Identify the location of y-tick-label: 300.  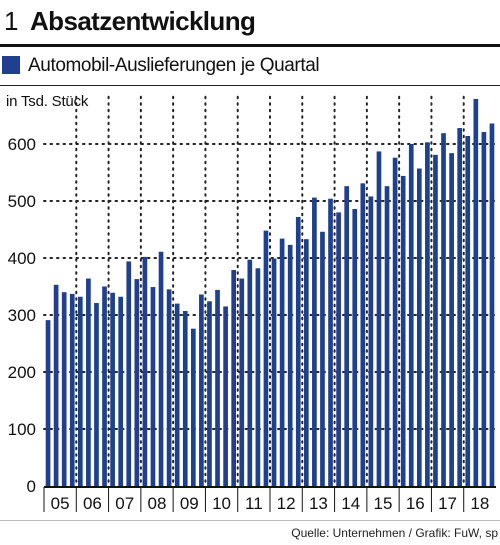
(22, 315).